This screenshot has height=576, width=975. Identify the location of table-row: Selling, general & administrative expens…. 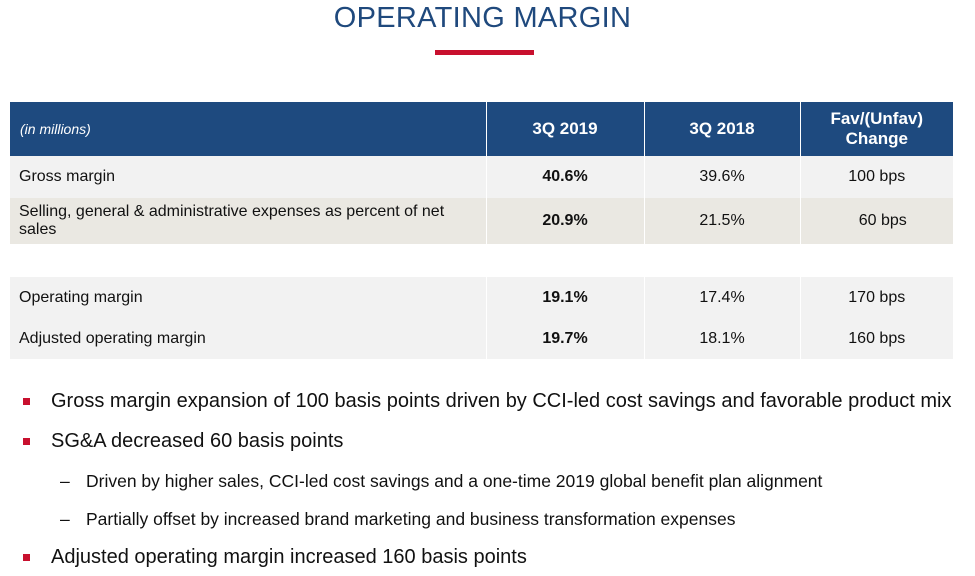
(481, 221).